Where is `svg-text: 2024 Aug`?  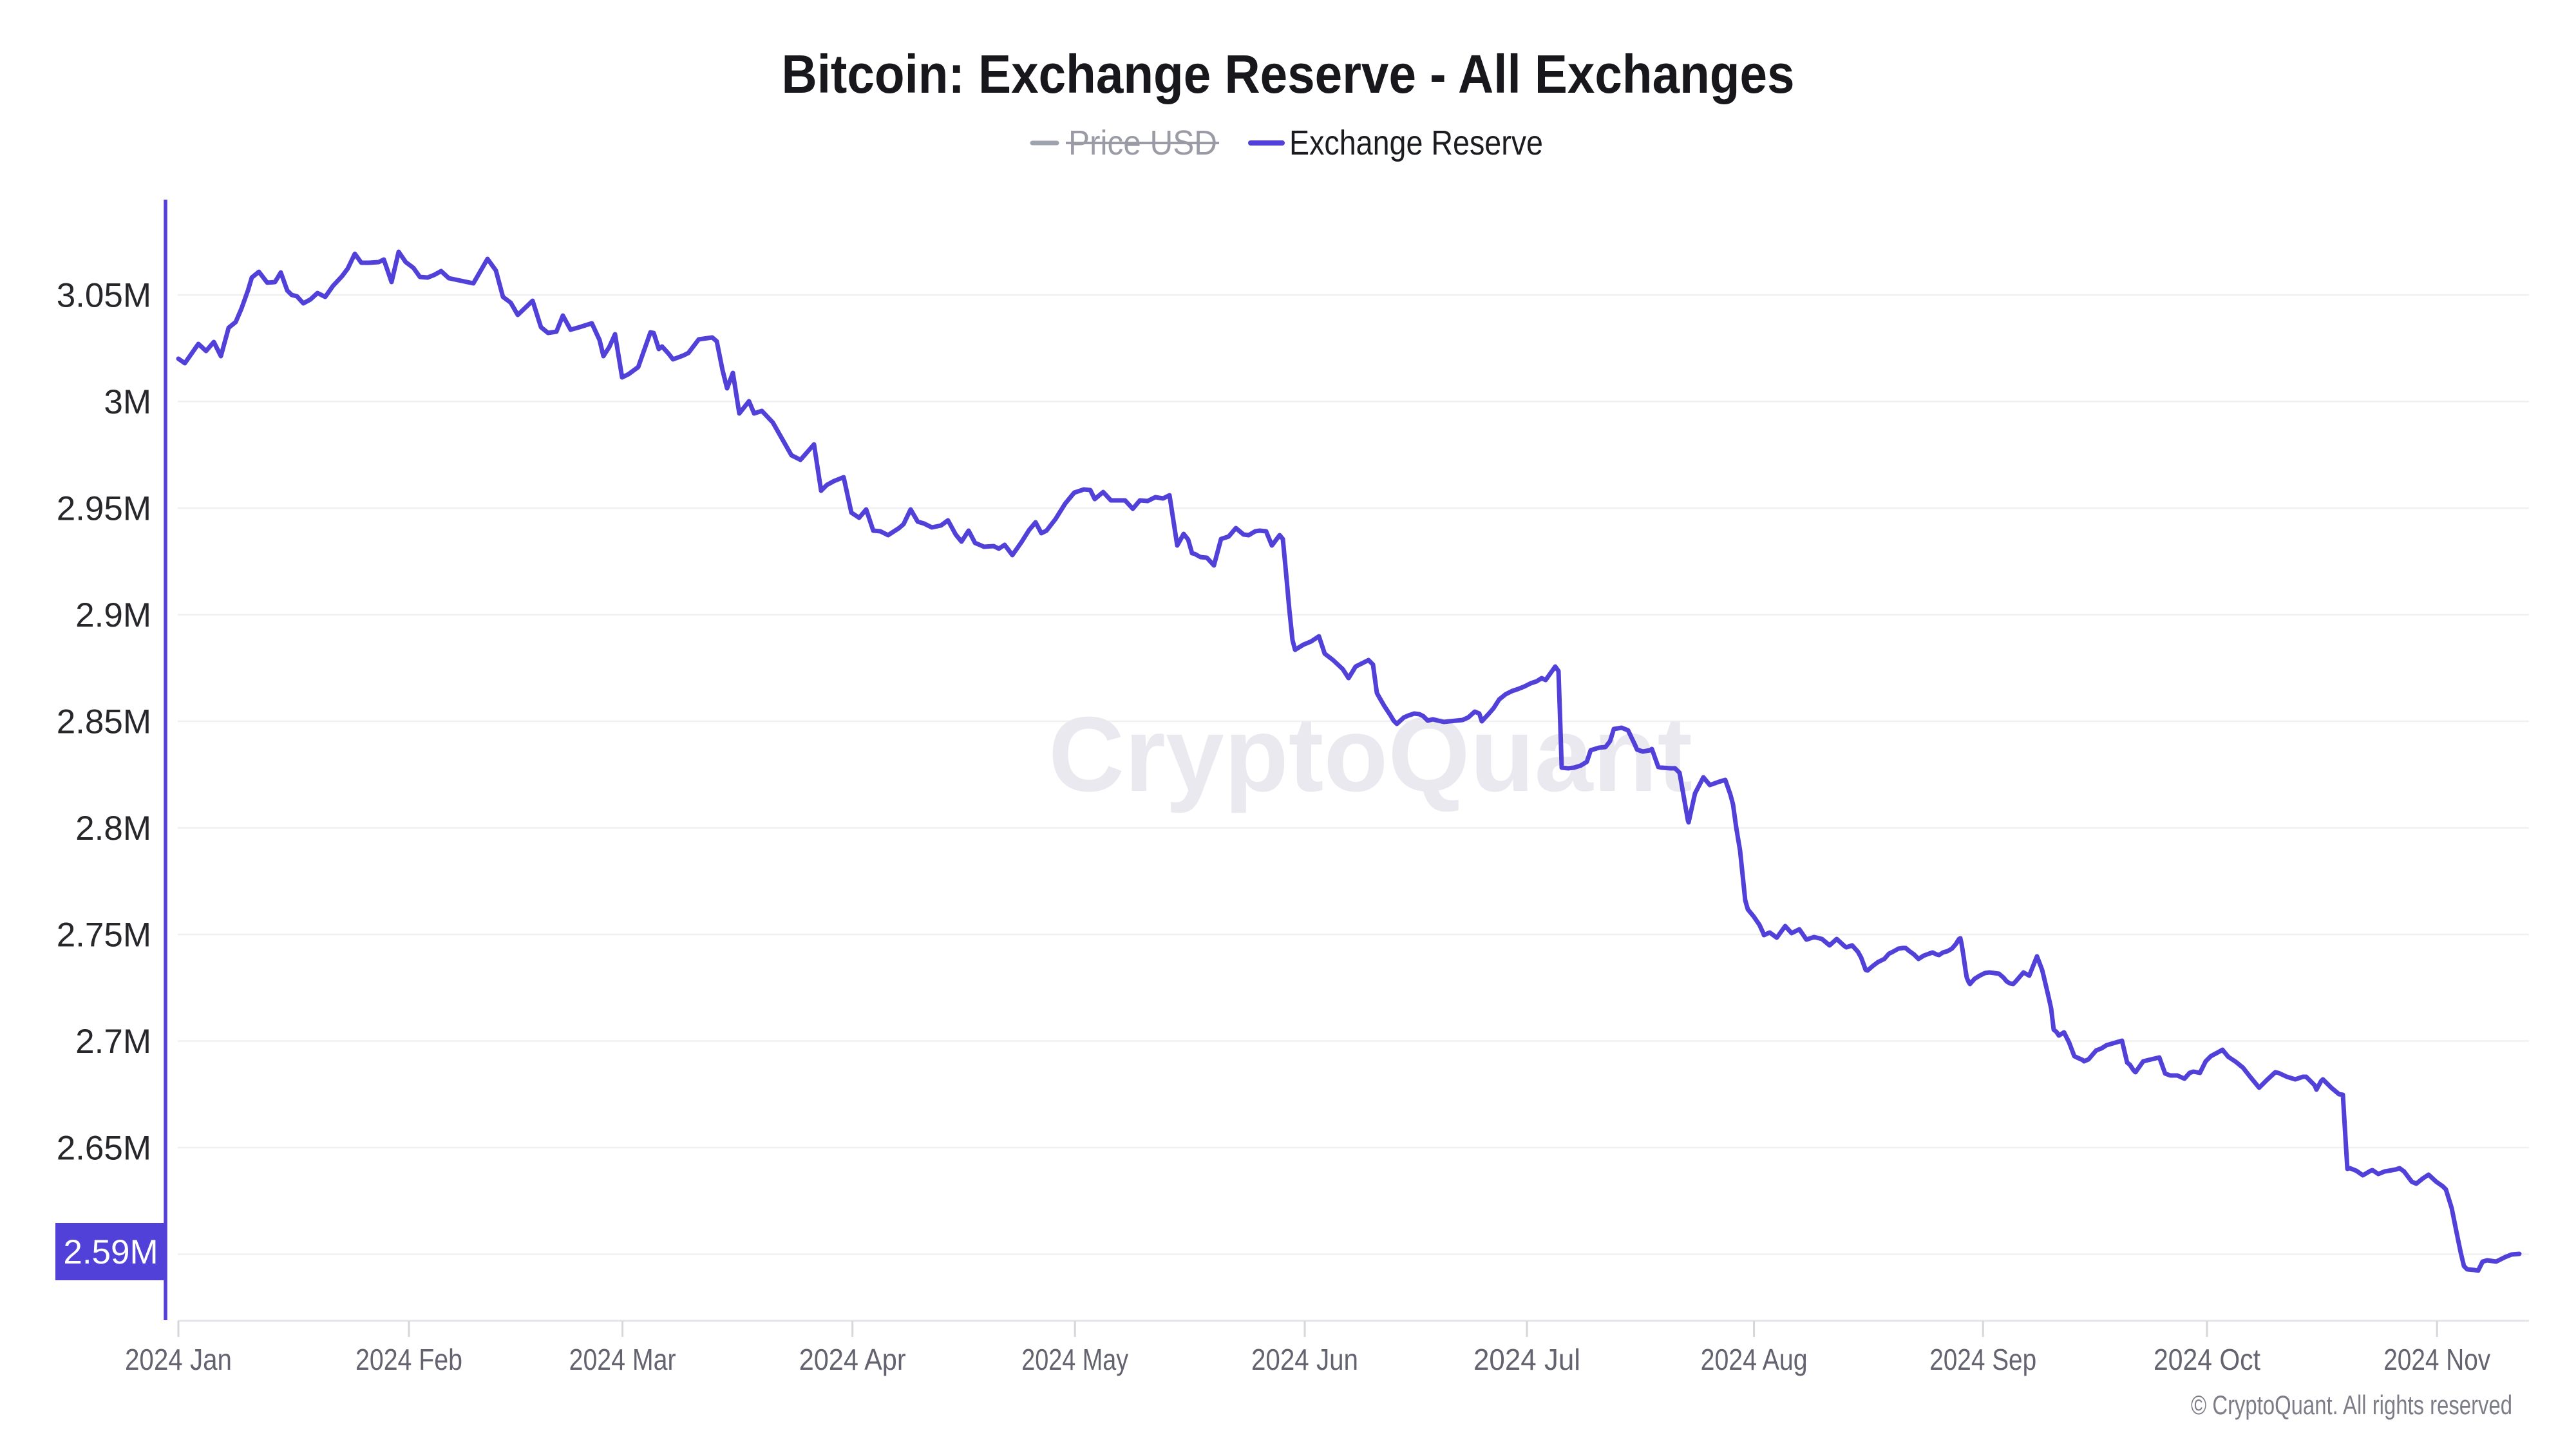
svg-text: 2024 Aug is located at coordinates (1754, 1359).